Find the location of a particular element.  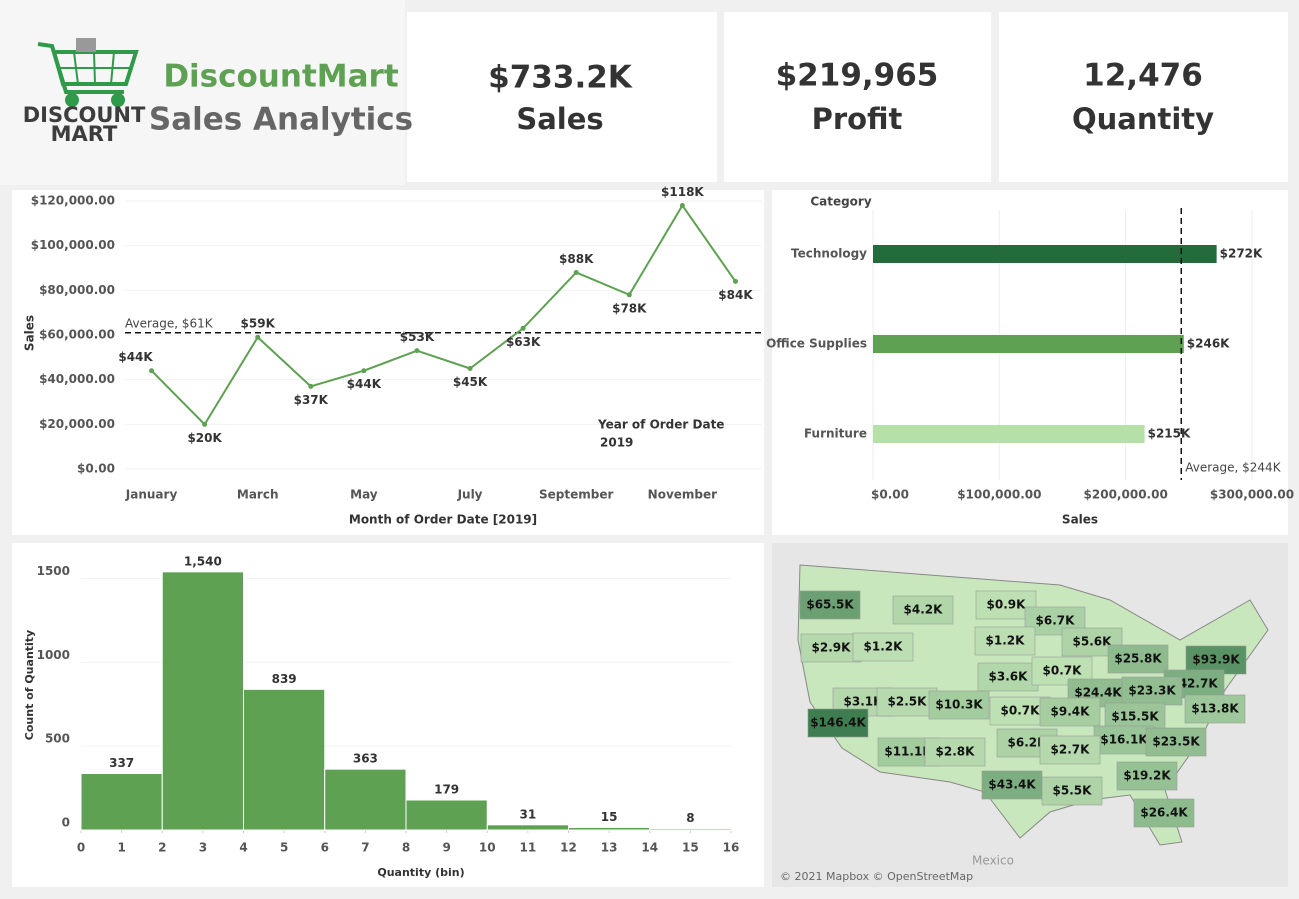

kpi-value: 12,476 is located at coordinates (1143, 76).